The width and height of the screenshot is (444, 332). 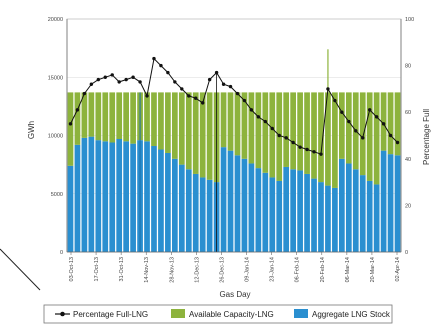 What do you see at coordinates (178, 313) in the screenshot?
I see `legend-swatch` at bounding box center [178, 313].